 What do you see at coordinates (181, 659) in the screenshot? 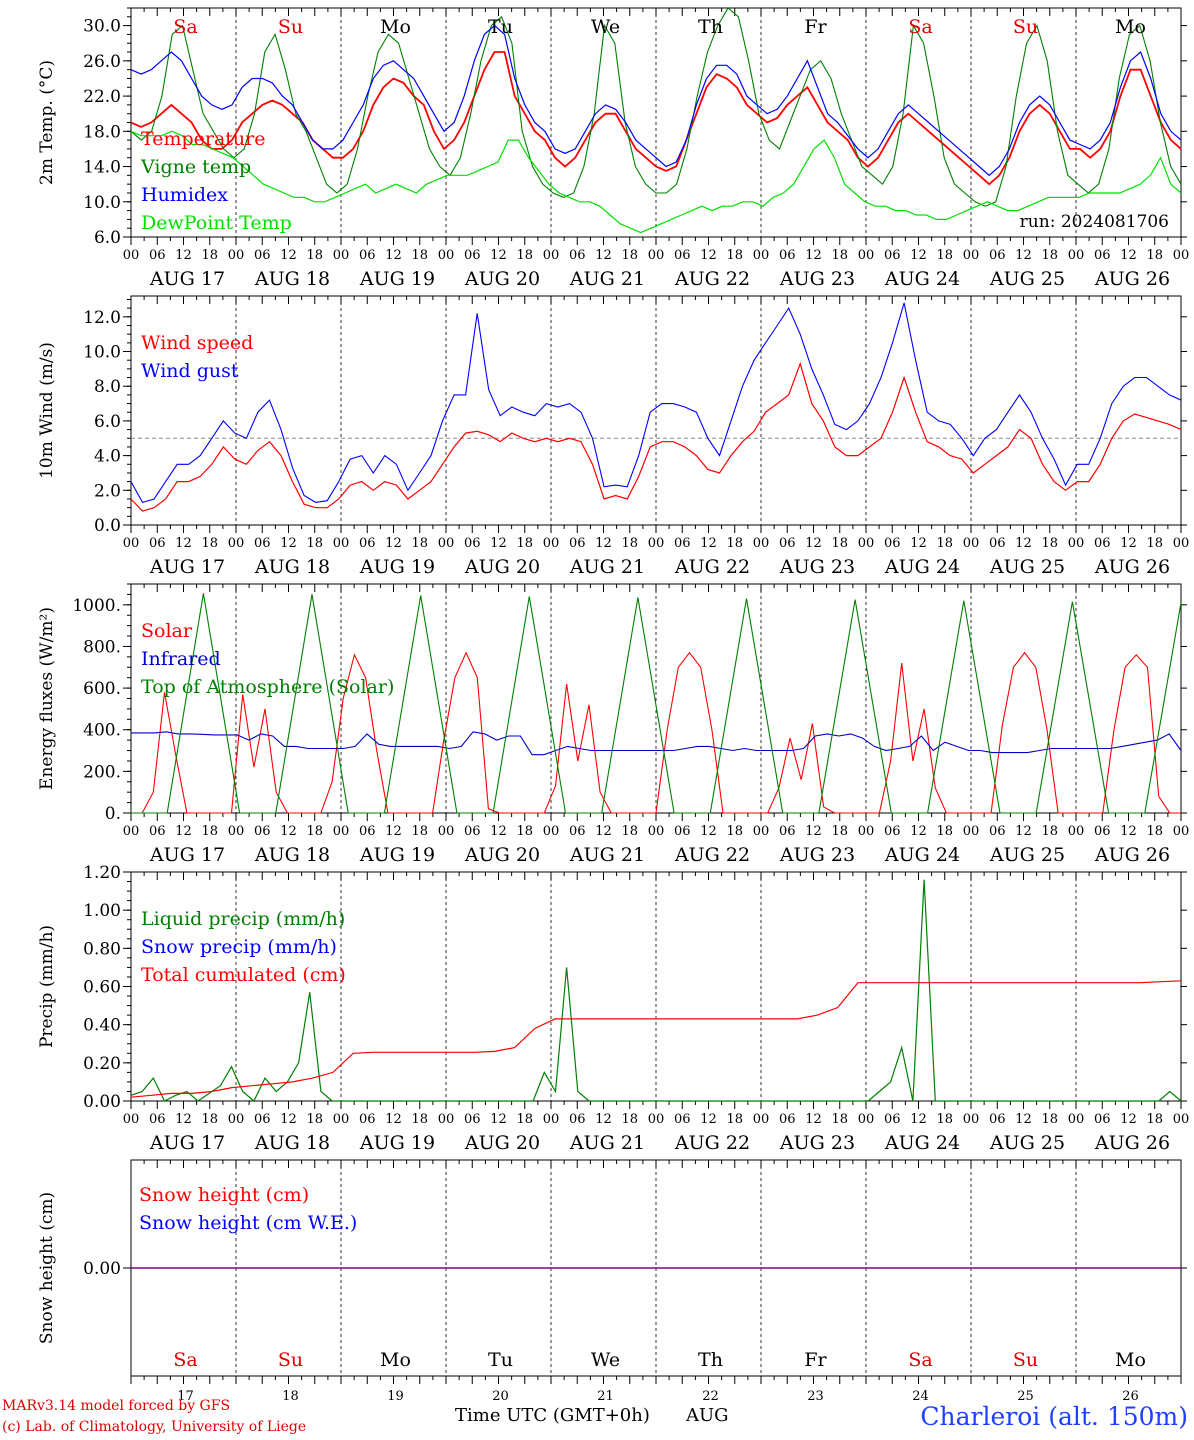
I see `legend-entry: Infrared` at bounding box center [181, 659].